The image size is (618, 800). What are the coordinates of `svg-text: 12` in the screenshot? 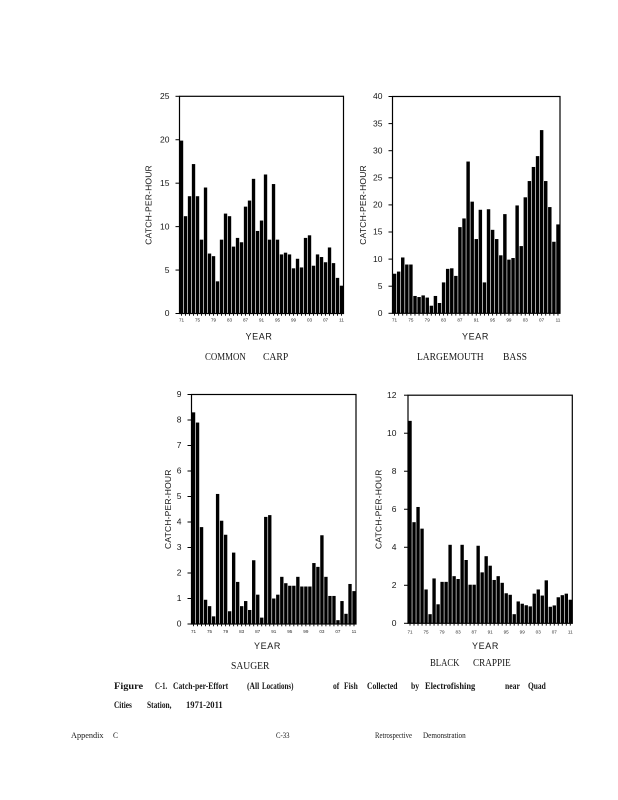 It's located at (392, 395).